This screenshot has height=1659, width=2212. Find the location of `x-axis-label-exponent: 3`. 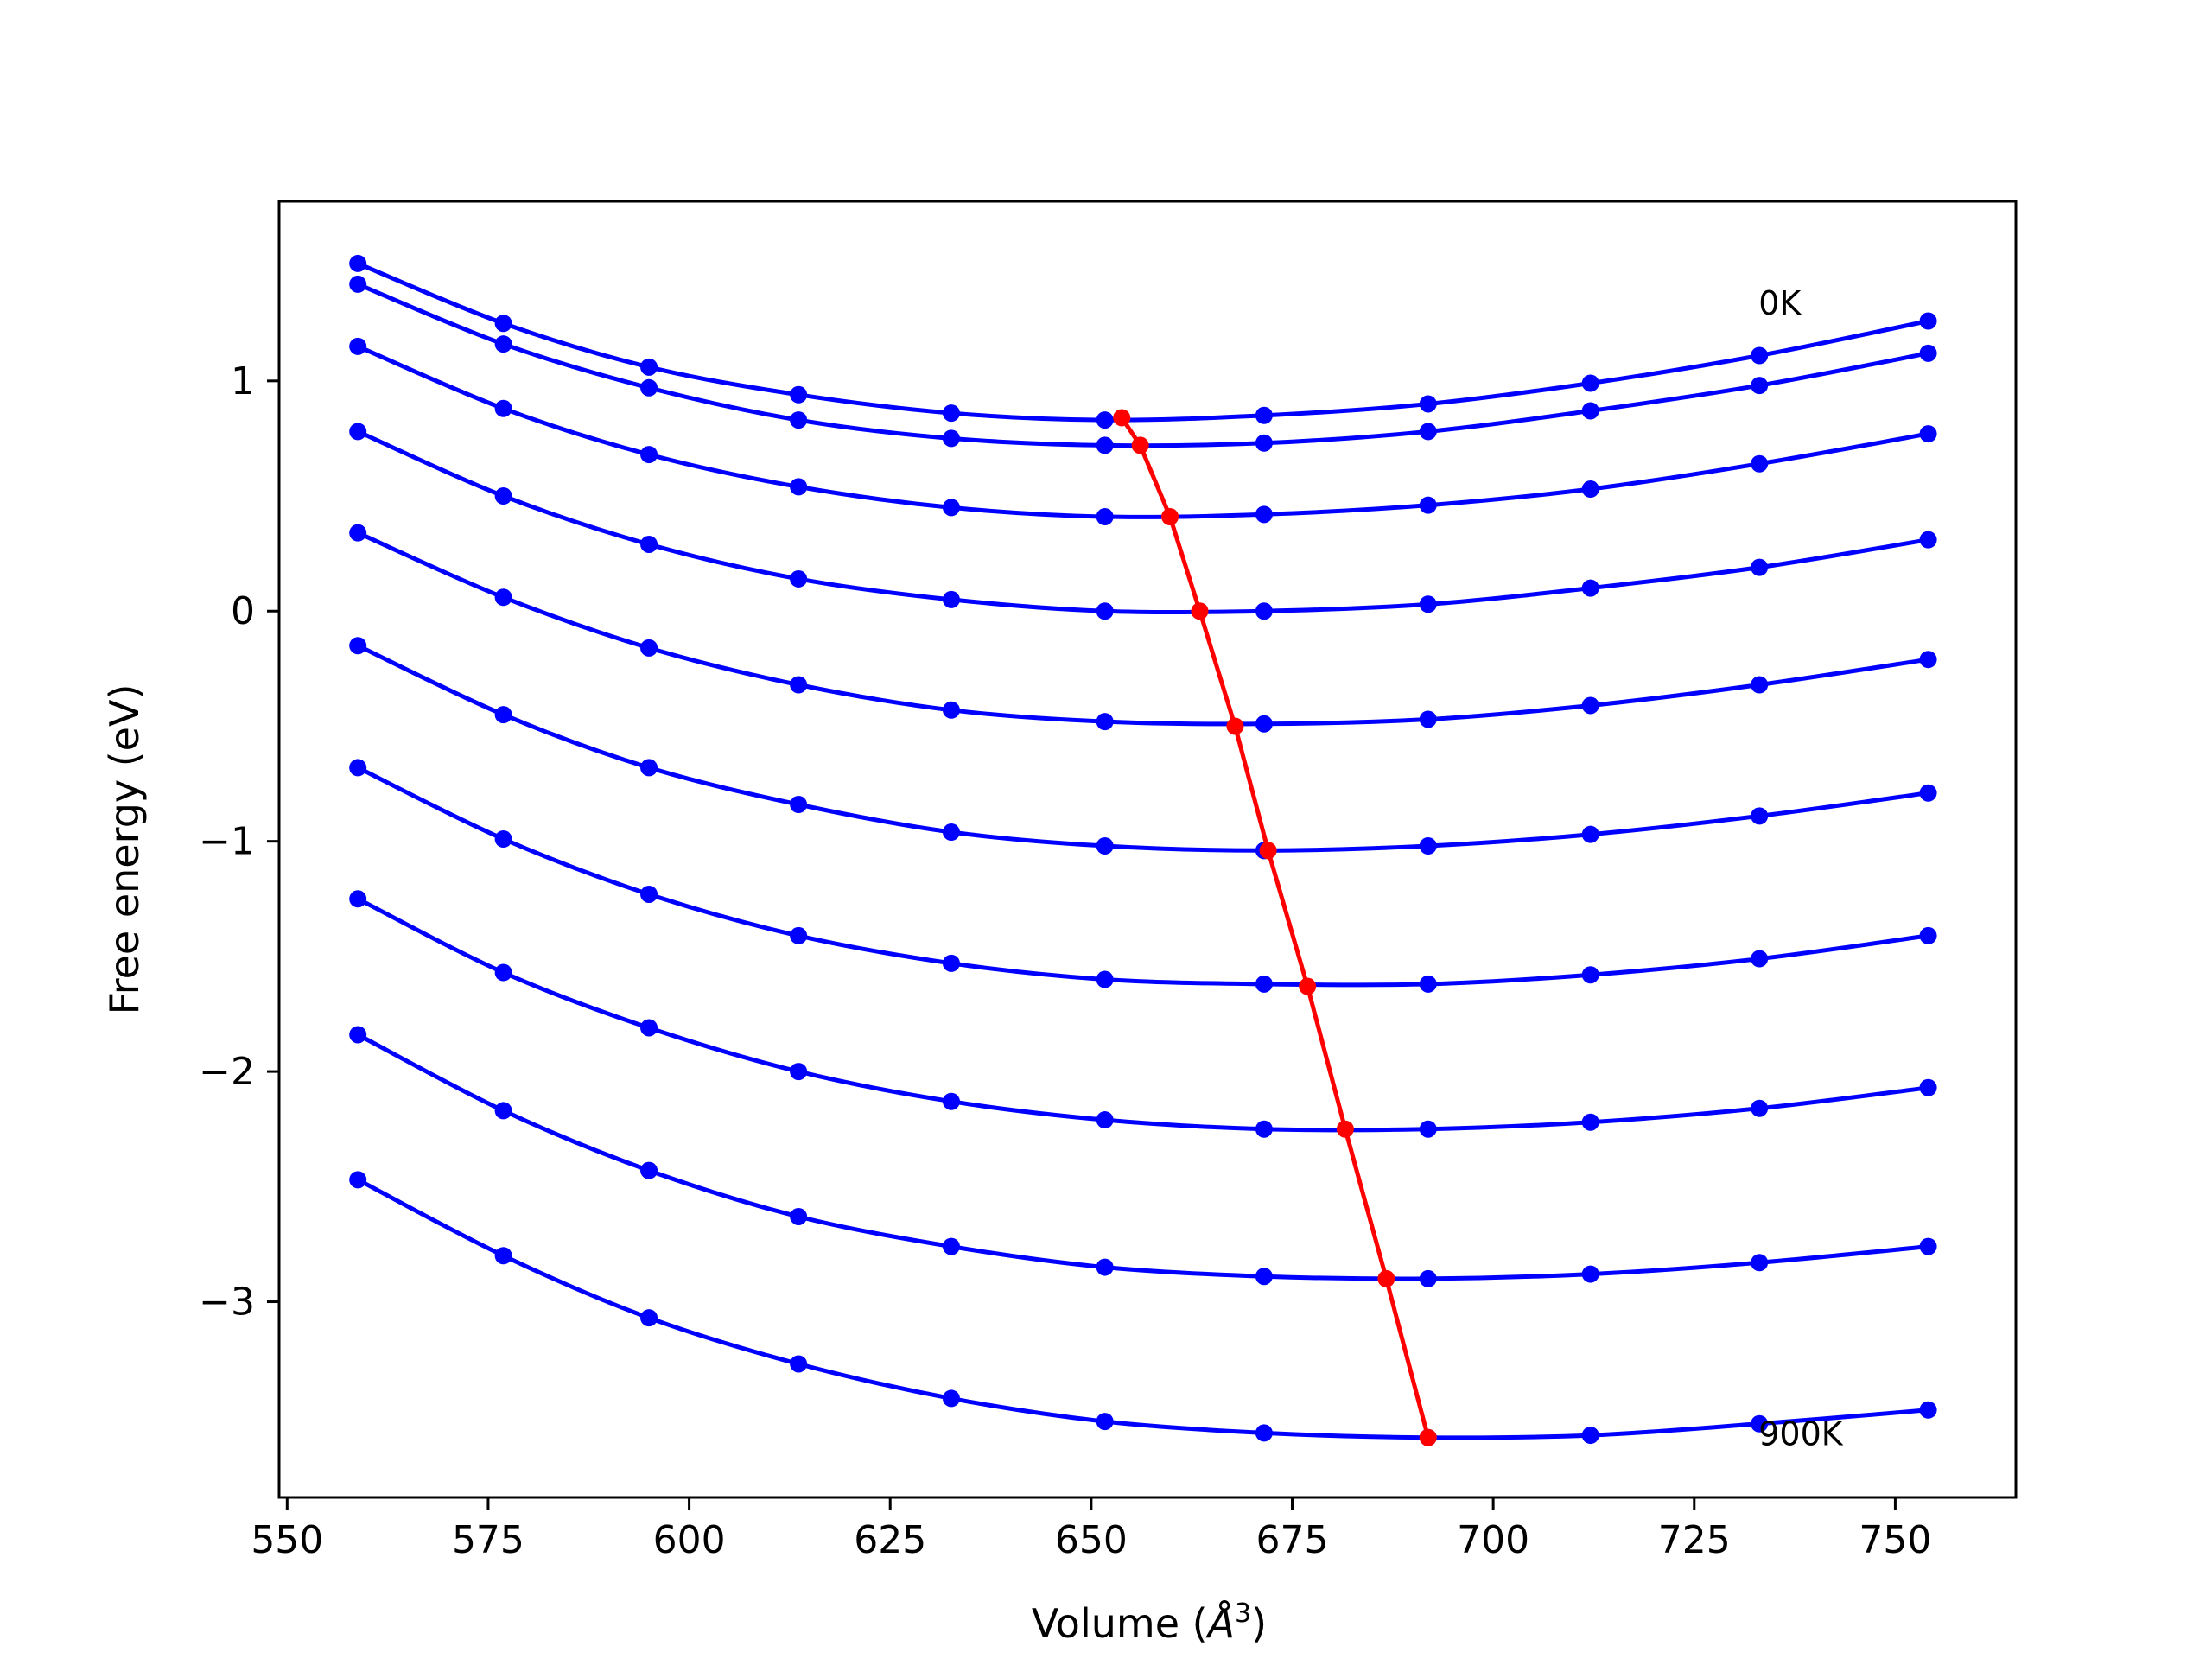

x-axis-label-exponent: 3 is located at coordinates (1243, 1614).